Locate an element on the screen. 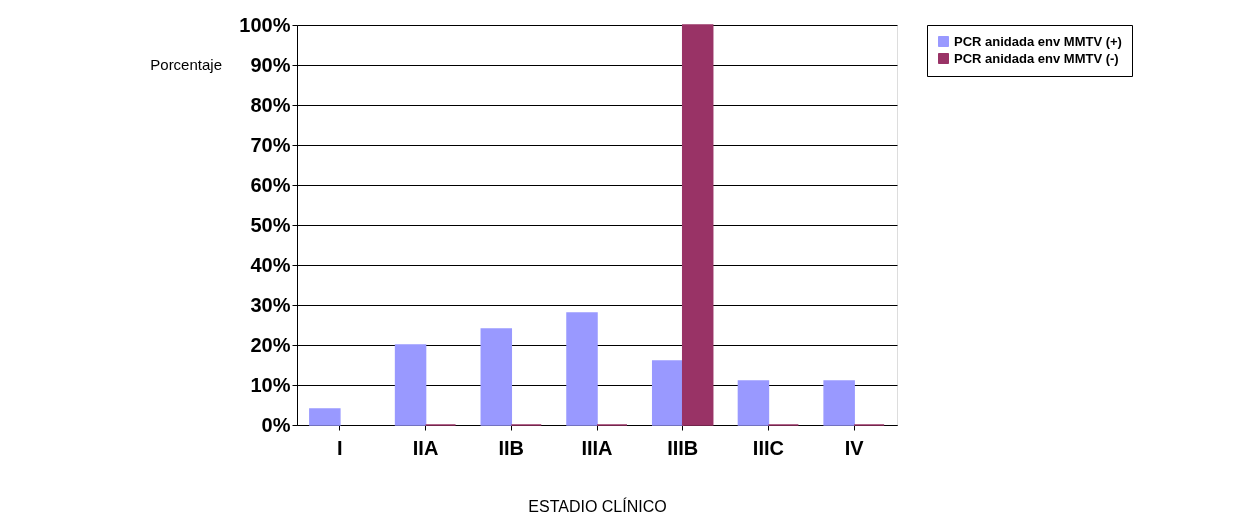 This screenshot has height=532, width=1243. x-tick-label: I is located at coordinates (340, 447).